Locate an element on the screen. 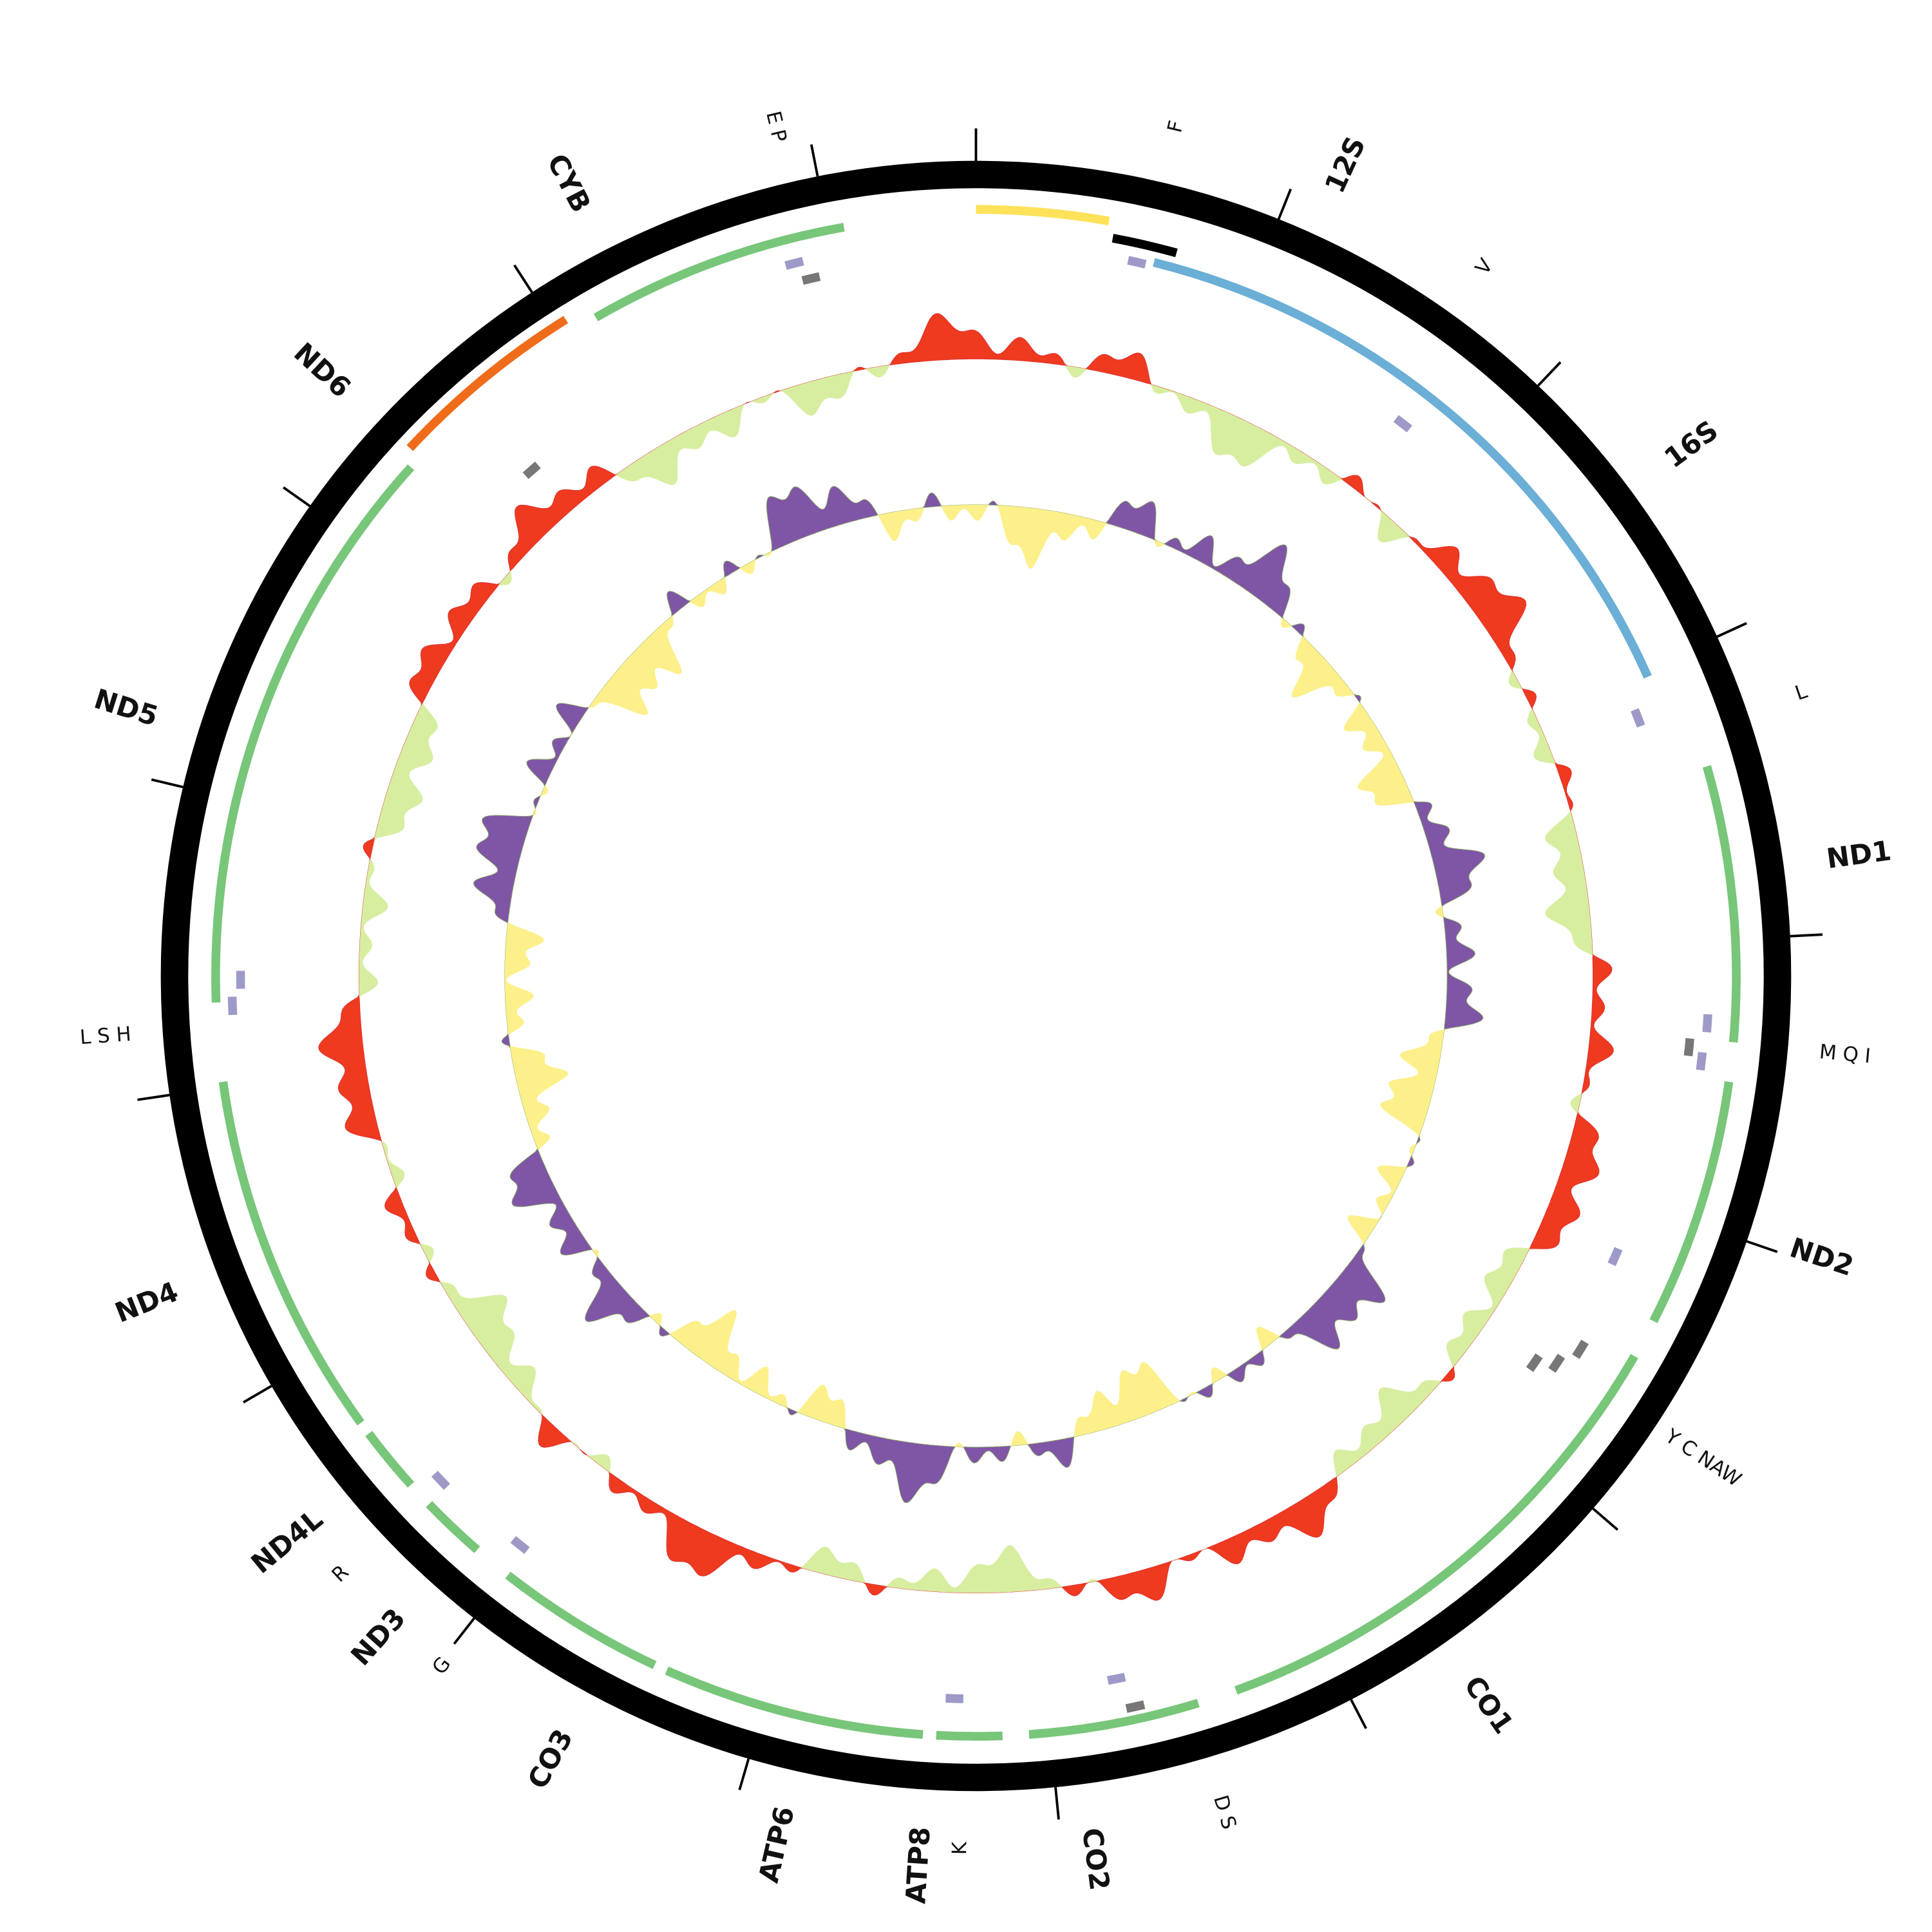 This screenshot has height=1932, width=1932. feature-label: 12S is located at coordinates (1345, 165).